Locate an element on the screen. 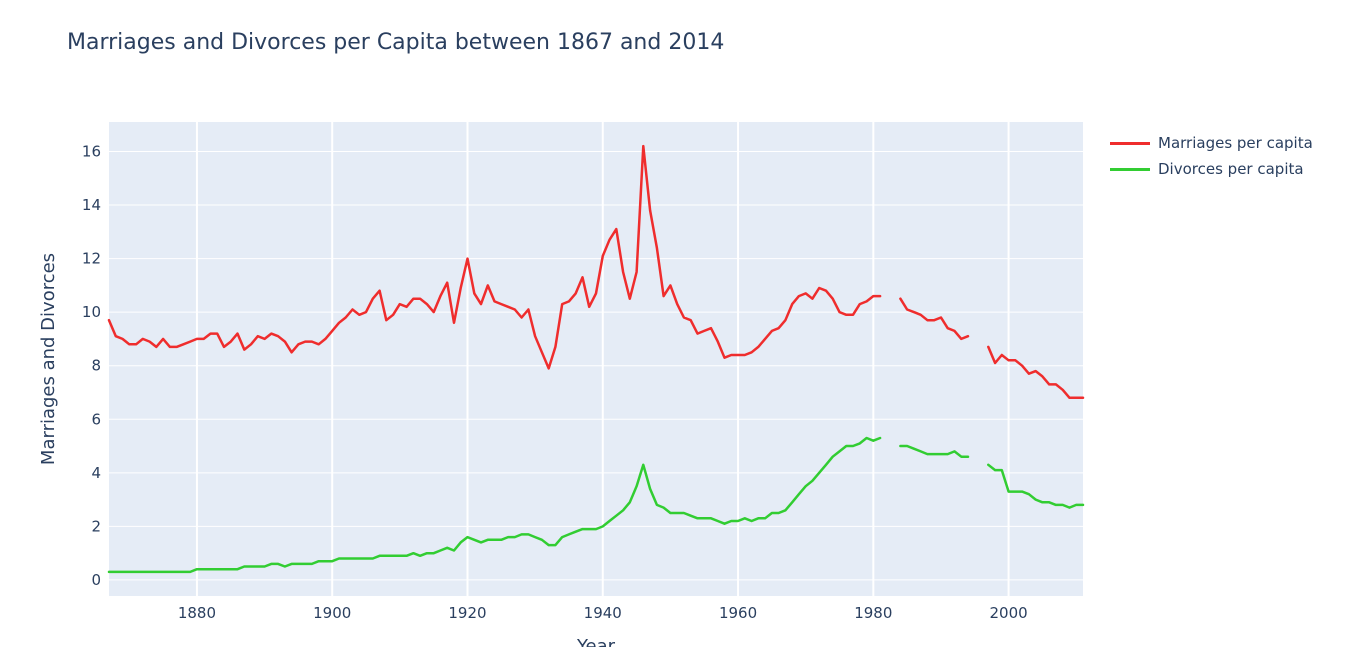  legend-swatch-marriages is located at coordinates (1130, 143).